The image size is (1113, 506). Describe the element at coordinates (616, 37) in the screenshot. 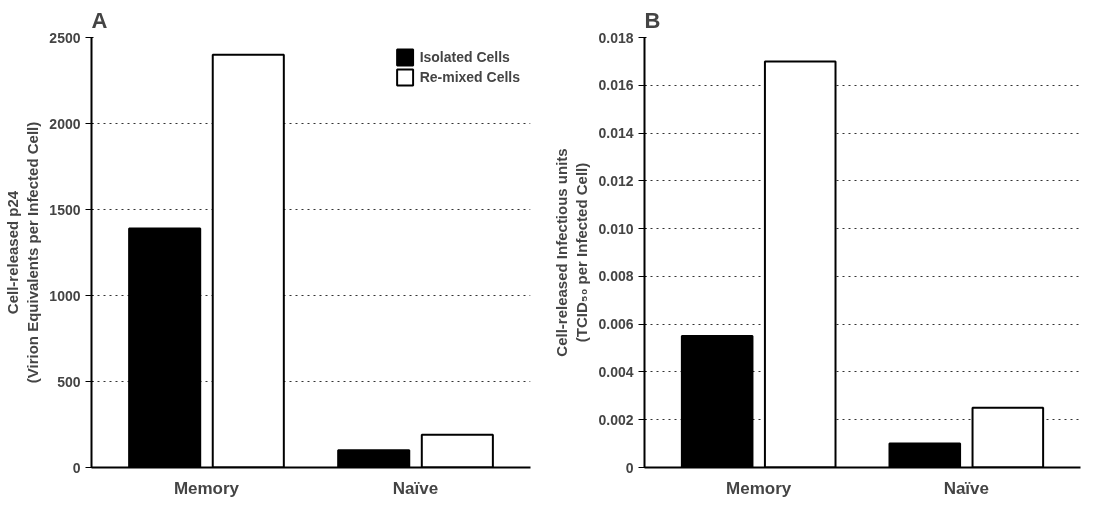

I see `y-tick-label: 0.018` at that location.